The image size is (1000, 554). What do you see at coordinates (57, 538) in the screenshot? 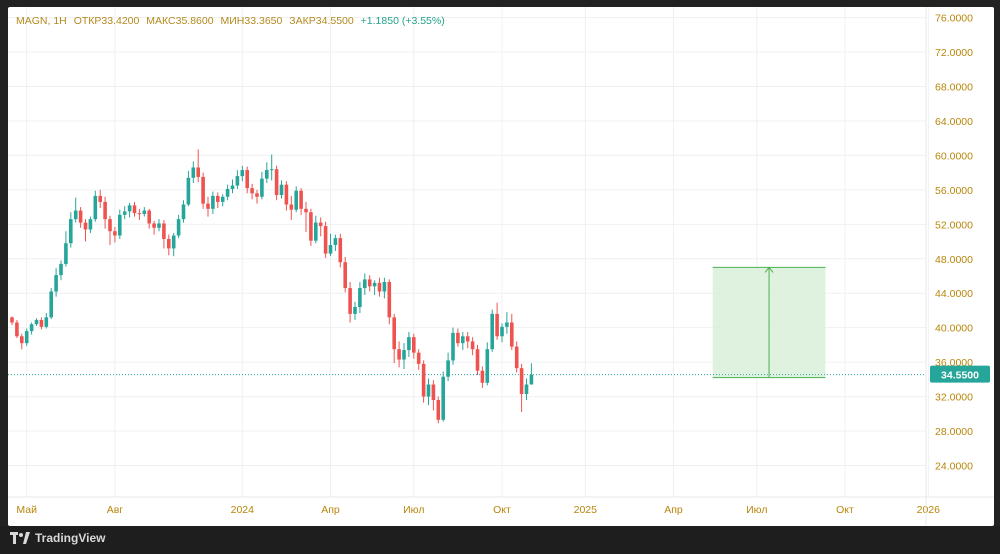
I see `tradingview-logo: TradingView` at bounding box center [57, 538].